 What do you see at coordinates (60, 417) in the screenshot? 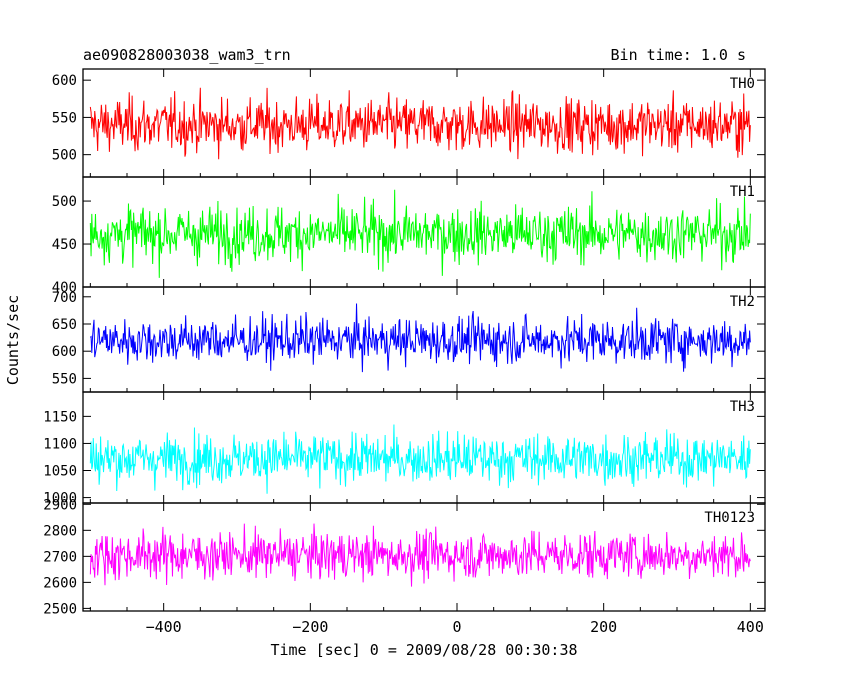
I see `y-tick-label: 1150` at bounding box center [60, 417].